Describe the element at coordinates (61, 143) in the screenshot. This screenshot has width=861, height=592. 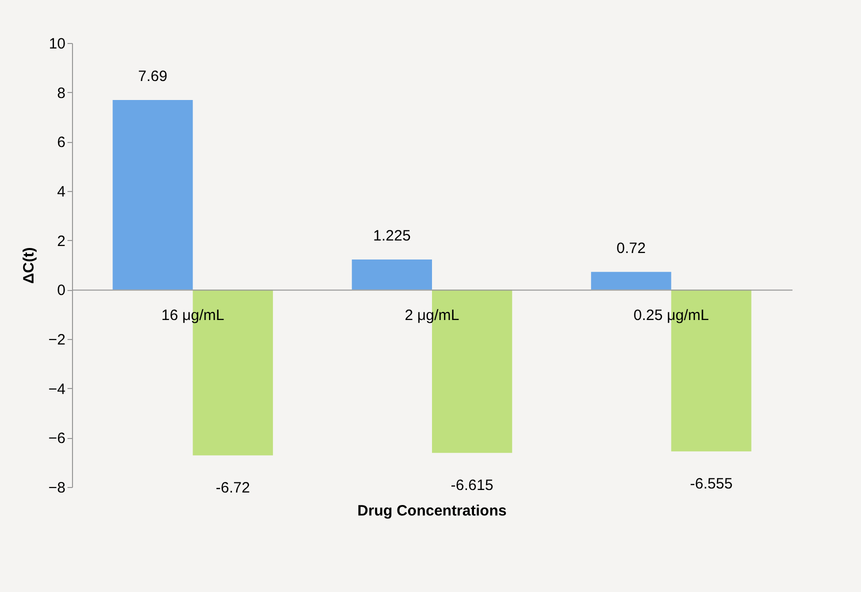
I see `y-tick-label: 6` at that location.